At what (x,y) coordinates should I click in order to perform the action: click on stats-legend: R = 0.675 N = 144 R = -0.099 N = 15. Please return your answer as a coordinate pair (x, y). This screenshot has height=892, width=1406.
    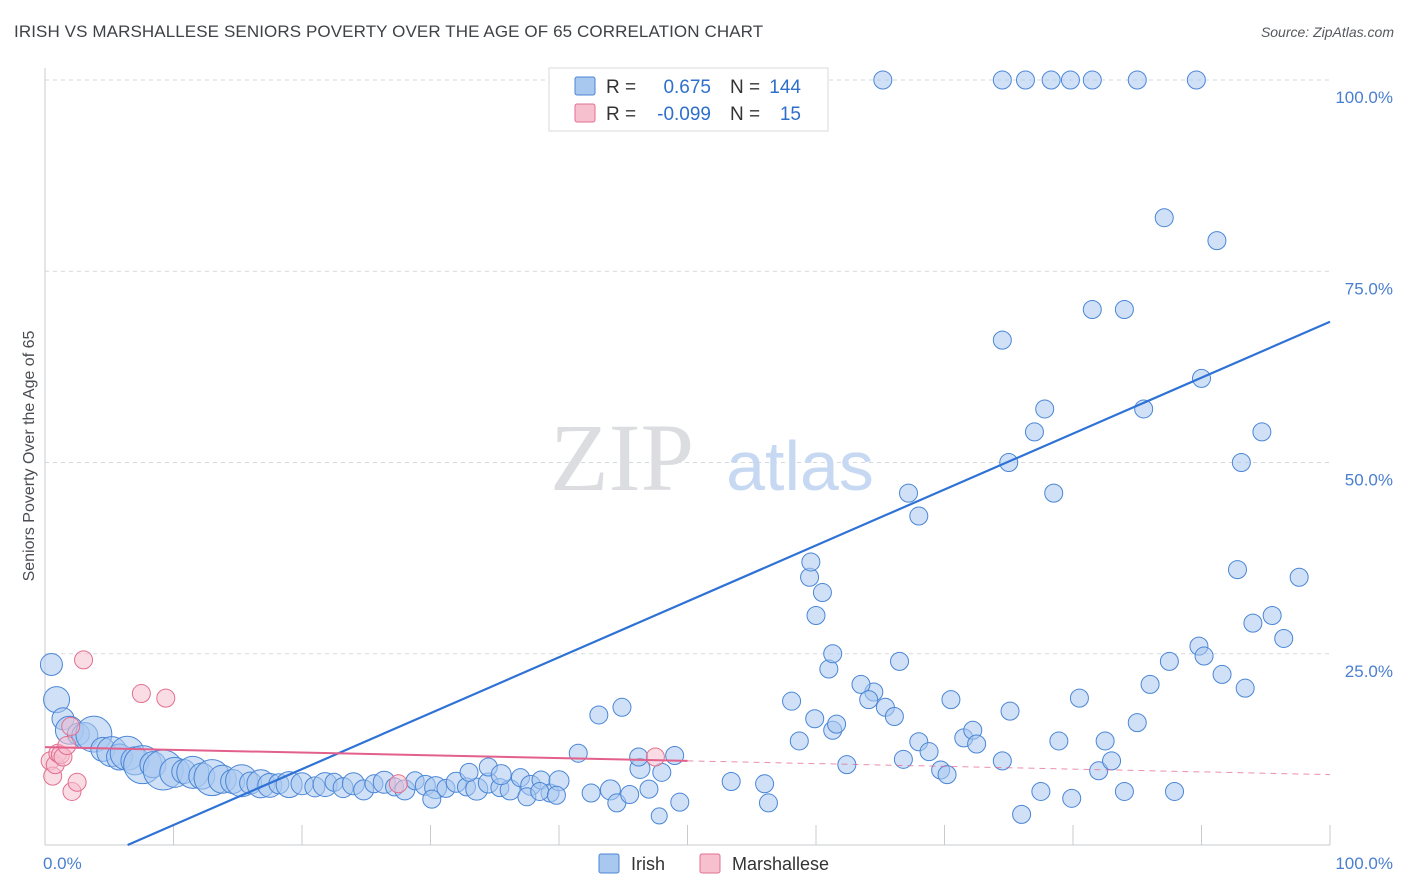
    Looking at the image, I should click on (688, 99).